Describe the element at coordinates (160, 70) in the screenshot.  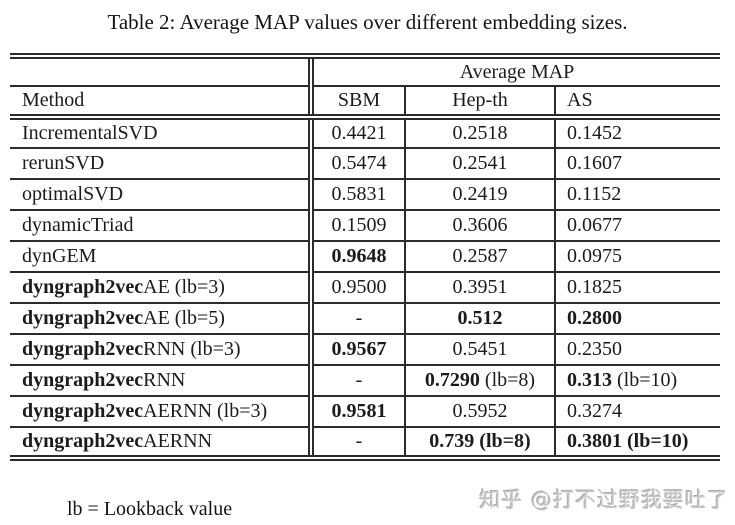
I see `empty-header-cell` at that location.